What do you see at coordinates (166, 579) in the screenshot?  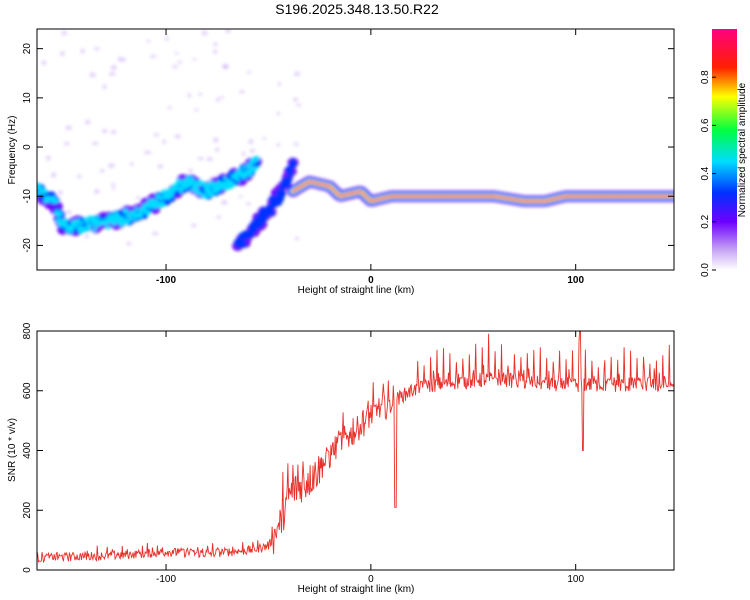 I see `x-tick-label: -100` at bounding box center [166, 579].